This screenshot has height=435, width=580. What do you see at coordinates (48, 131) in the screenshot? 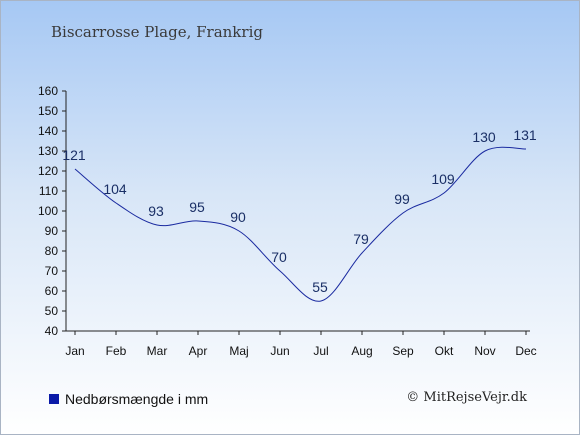
I see `y-tick-label: 140` at bounding box center [48, 131].